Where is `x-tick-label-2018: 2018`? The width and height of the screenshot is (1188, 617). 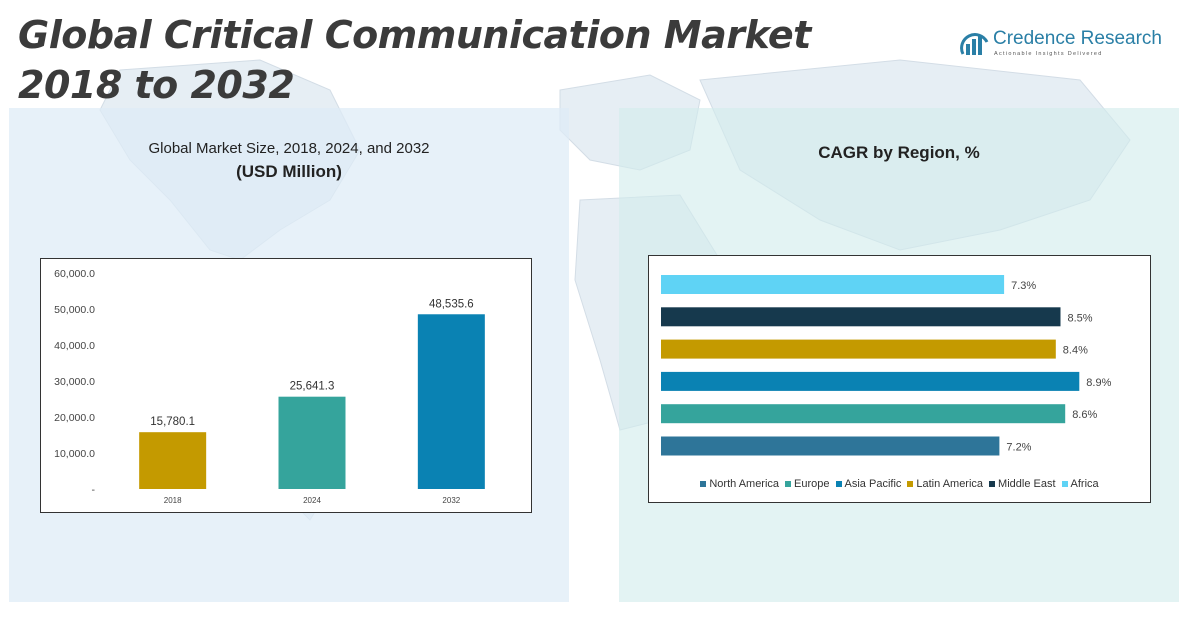 x-tick-label-2018: 2018 is located at coordinates (173, 500).